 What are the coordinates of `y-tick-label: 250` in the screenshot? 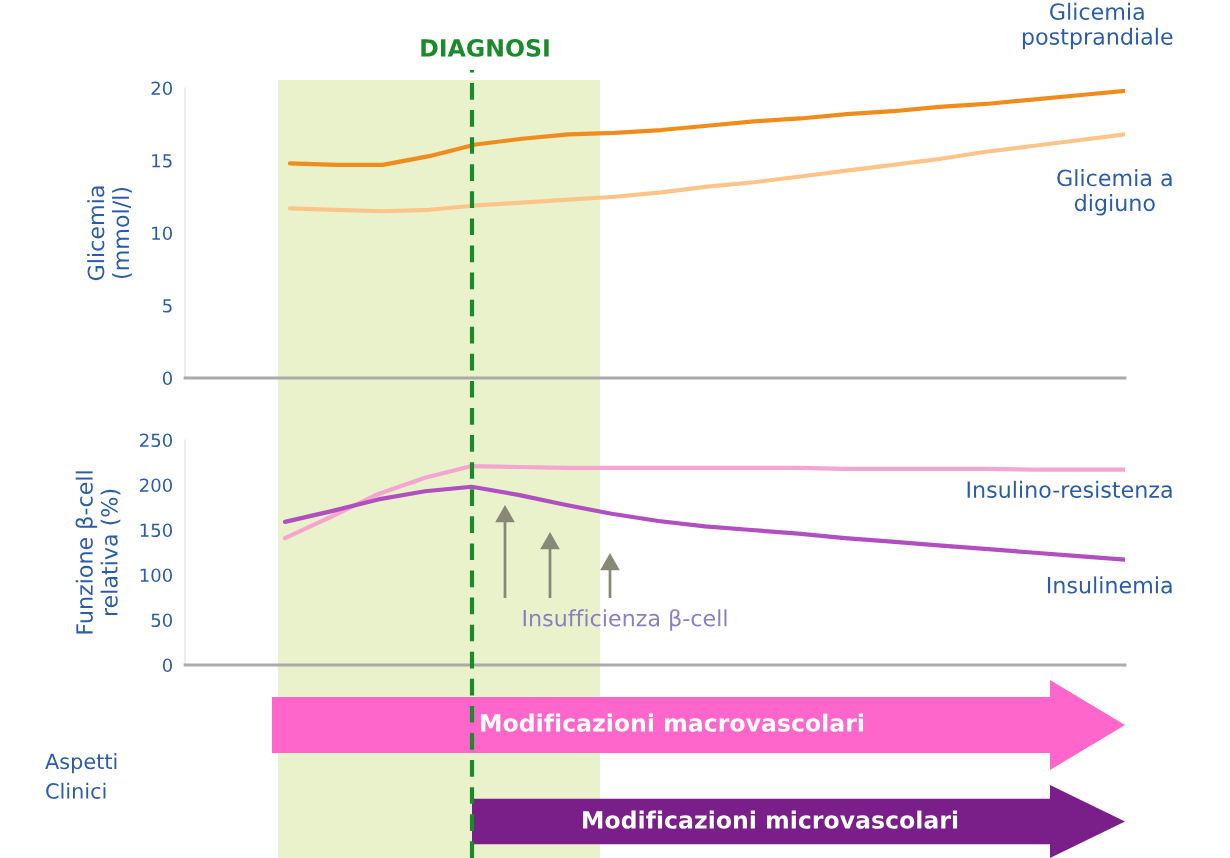 It's located at (156, 440).